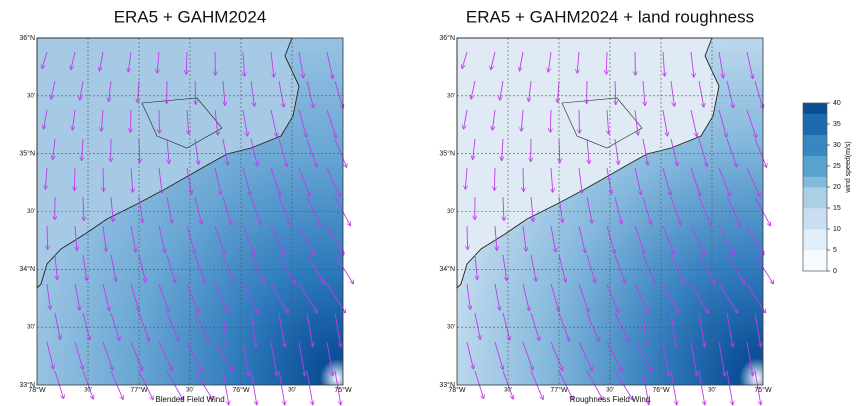 Image resolution: width=861 pixels, height=406 pixels. I want to click on sound, so click(602, 123).